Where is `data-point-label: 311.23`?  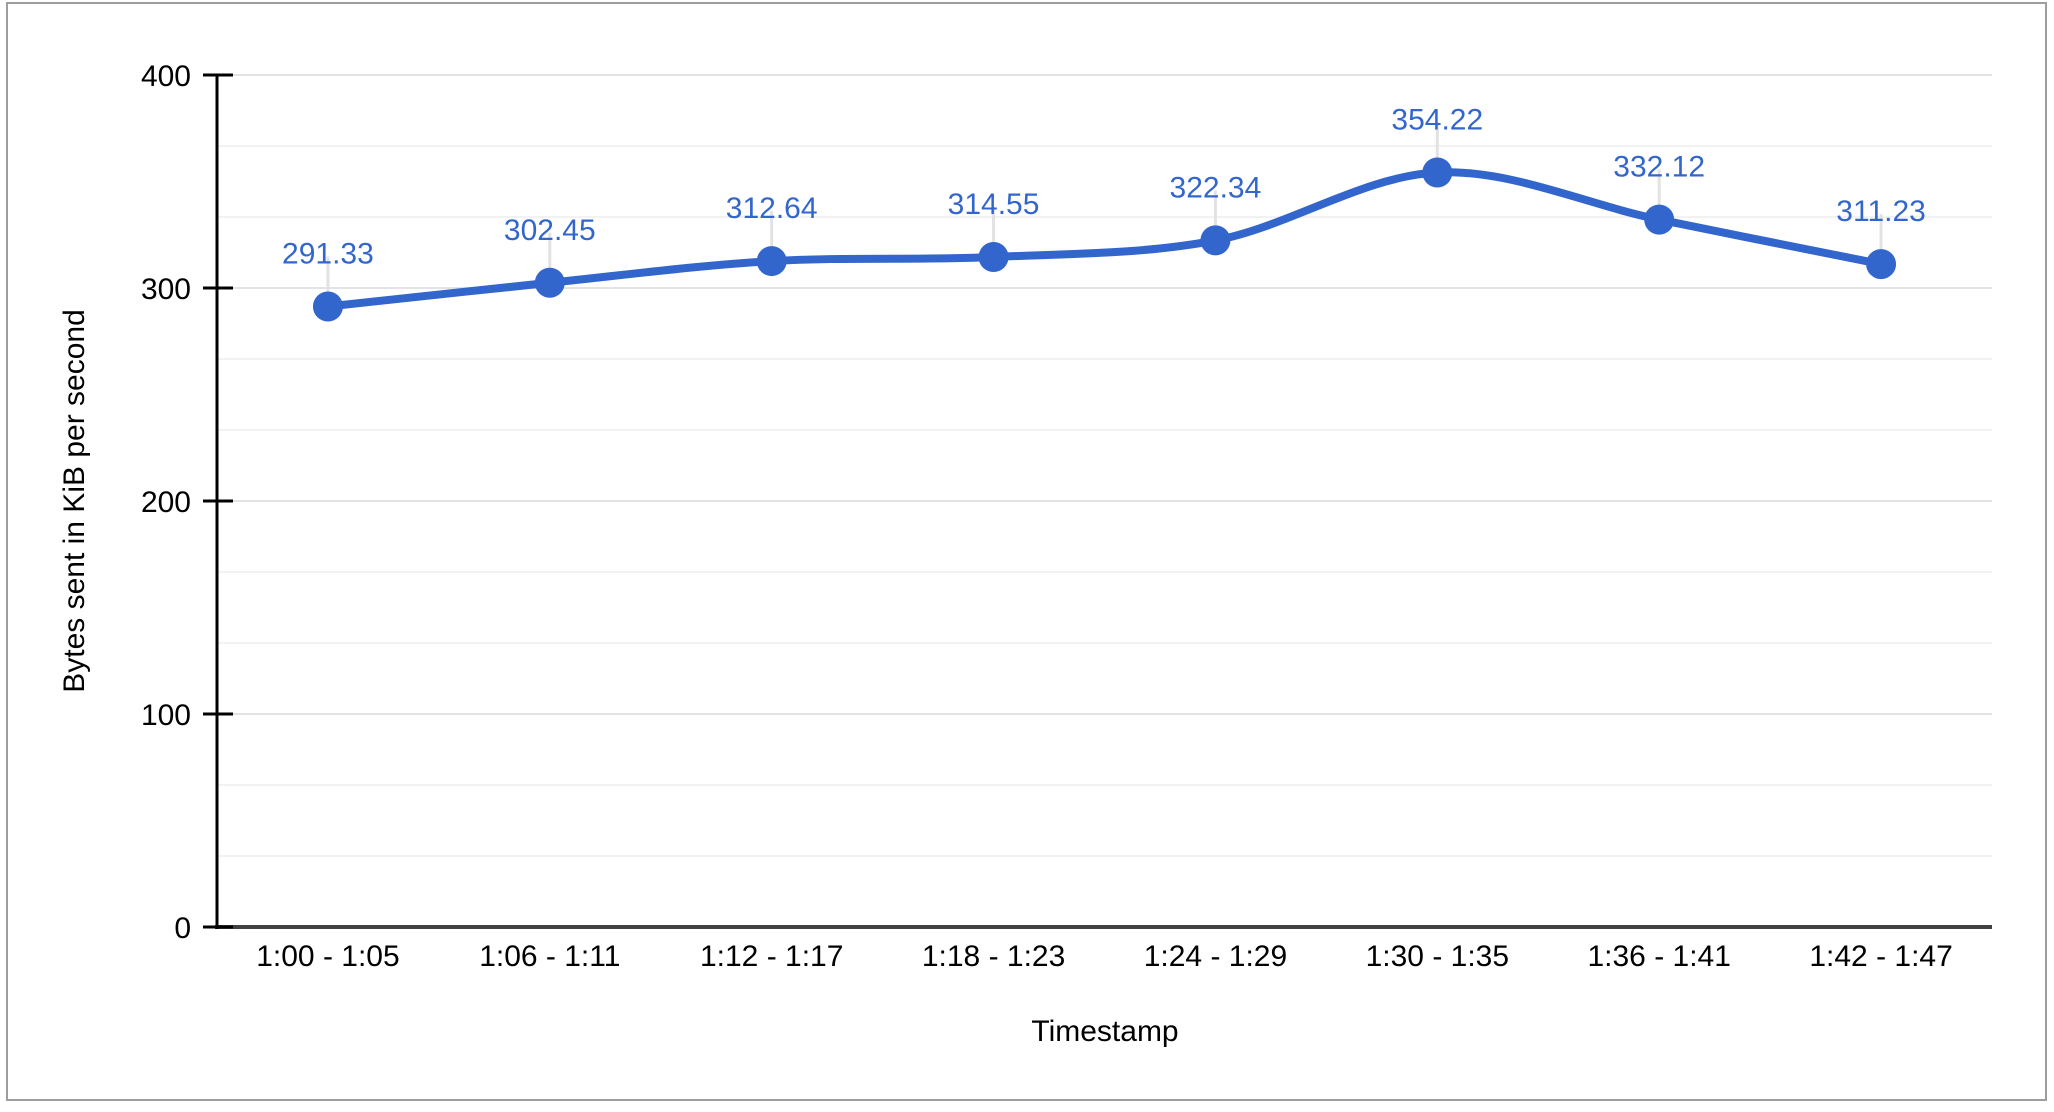
data-point-label: 311.23 is located at coordinates (1881, 211).